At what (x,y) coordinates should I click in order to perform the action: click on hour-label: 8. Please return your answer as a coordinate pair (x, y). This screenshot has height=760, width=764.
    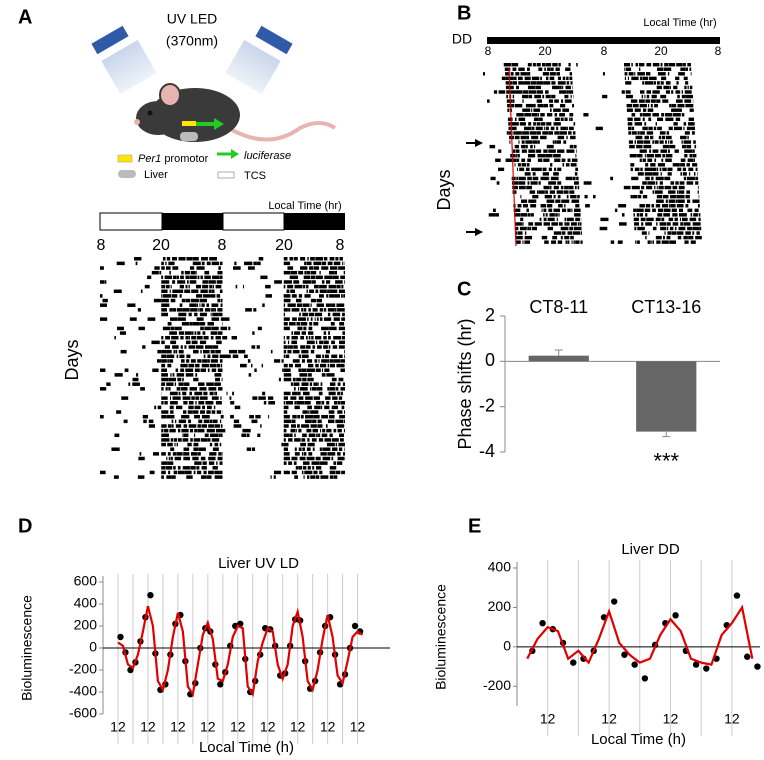
    Looking at the image, I should click on (718, 51).